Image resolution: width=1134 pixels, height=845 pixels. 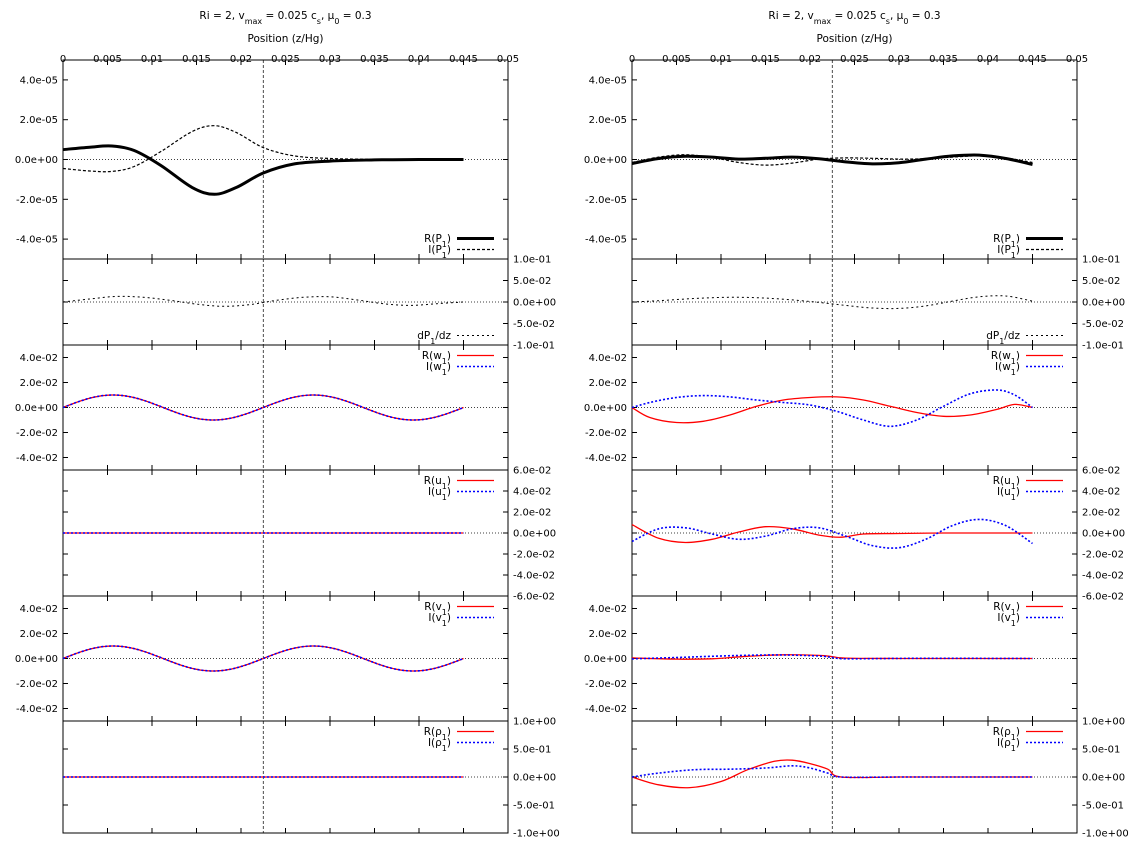 I want to click on y-tick-label: -1.0e+00, so click(x=1105, y=834).